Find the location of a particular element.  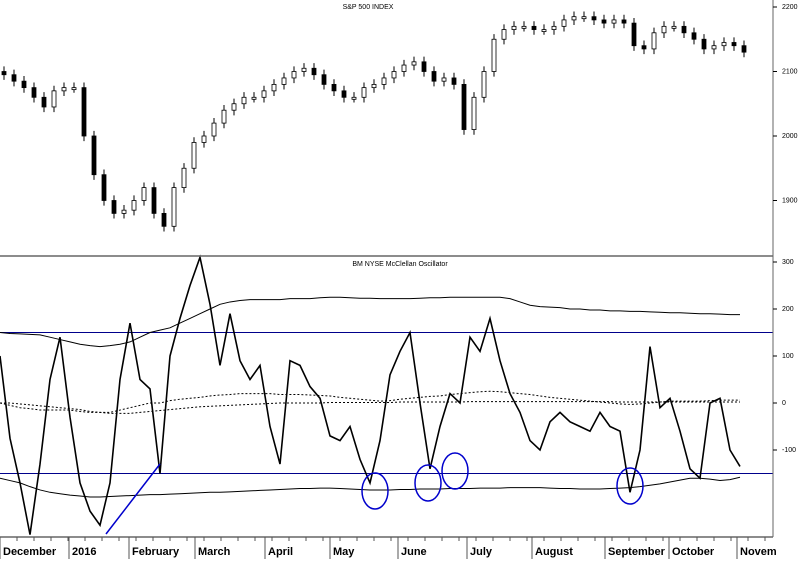

y-tick-label: 100 is located at coordinates (788, 356).